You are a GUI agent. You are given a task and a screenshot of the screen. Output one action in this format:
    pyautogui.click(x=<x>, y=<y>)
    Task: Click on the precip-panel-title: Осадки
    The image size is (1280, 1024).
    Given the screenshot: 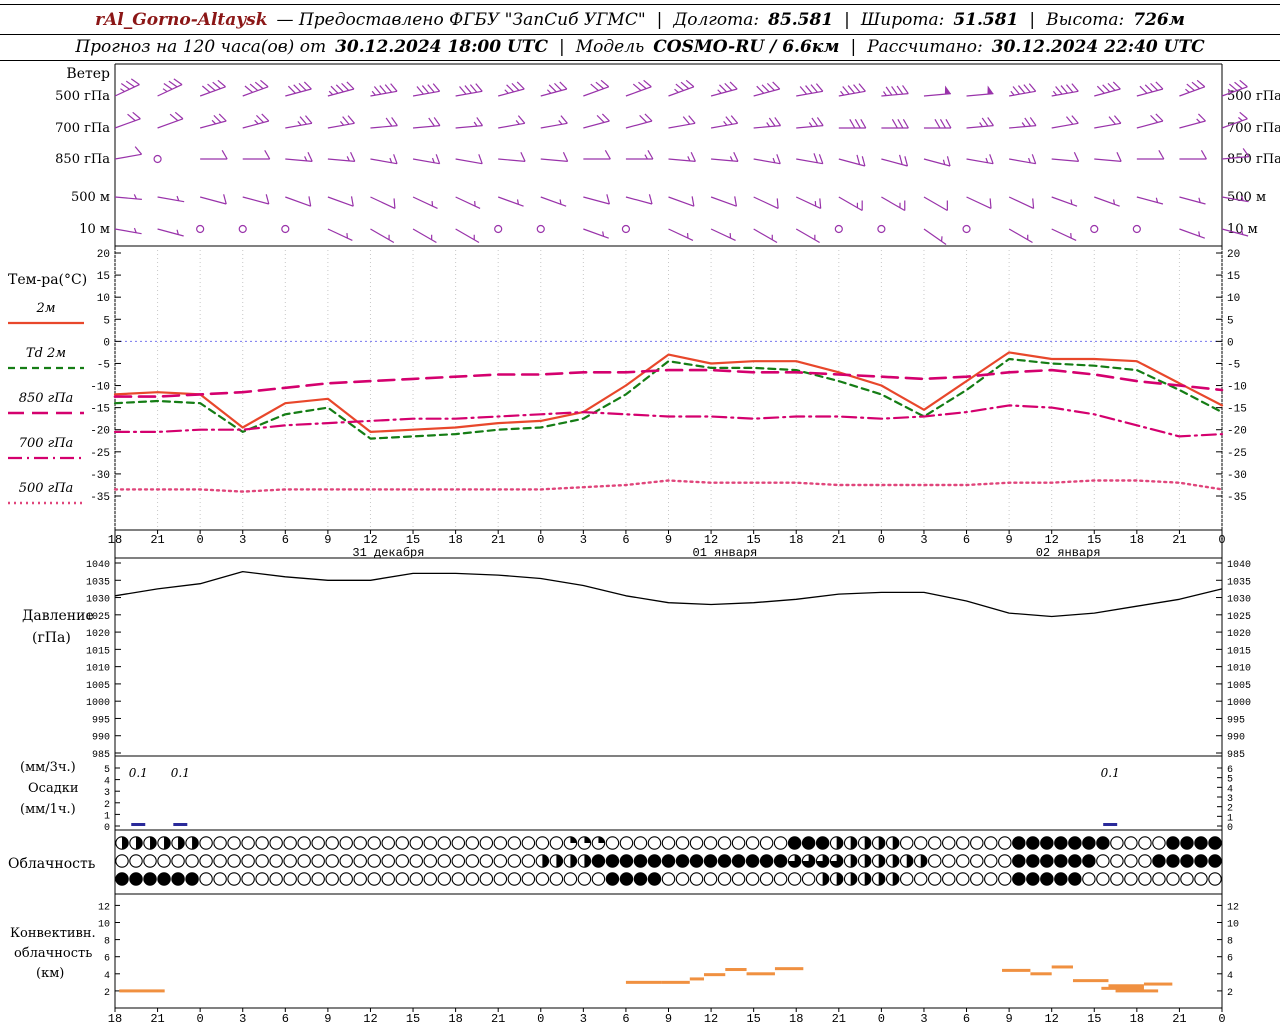 What is the action you would take?
    pyautogui.click(x=53, y=788)
    